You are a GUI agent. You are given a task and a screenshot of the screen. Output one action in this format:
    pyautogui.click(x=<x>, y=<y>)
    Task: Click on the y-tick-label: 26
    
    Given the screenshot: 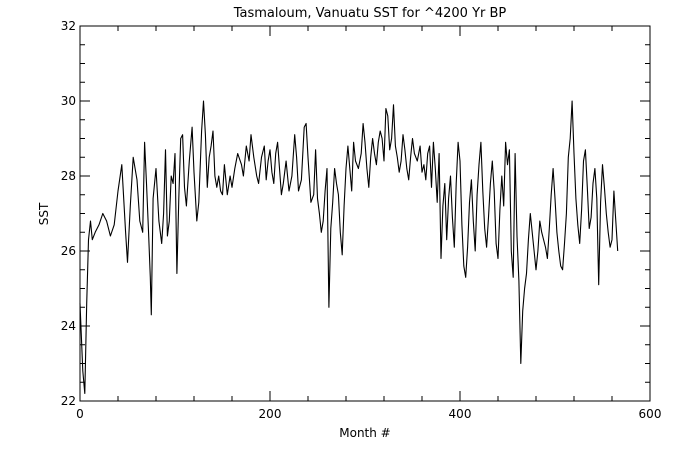 What is the action you would take?
    pyautogui.click(x=68, y=251)
    